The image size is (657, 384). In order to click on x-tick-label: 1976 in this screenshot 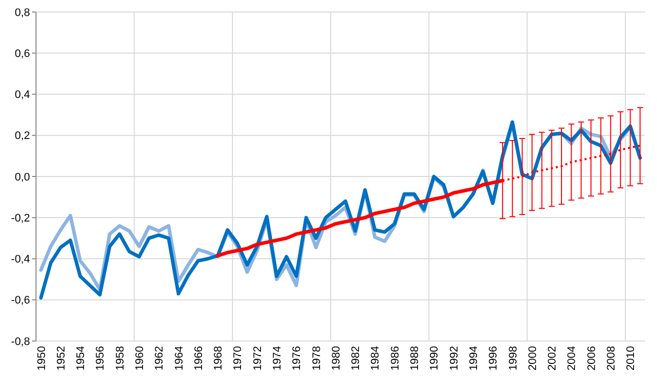, I will do `click(297, 358)`.